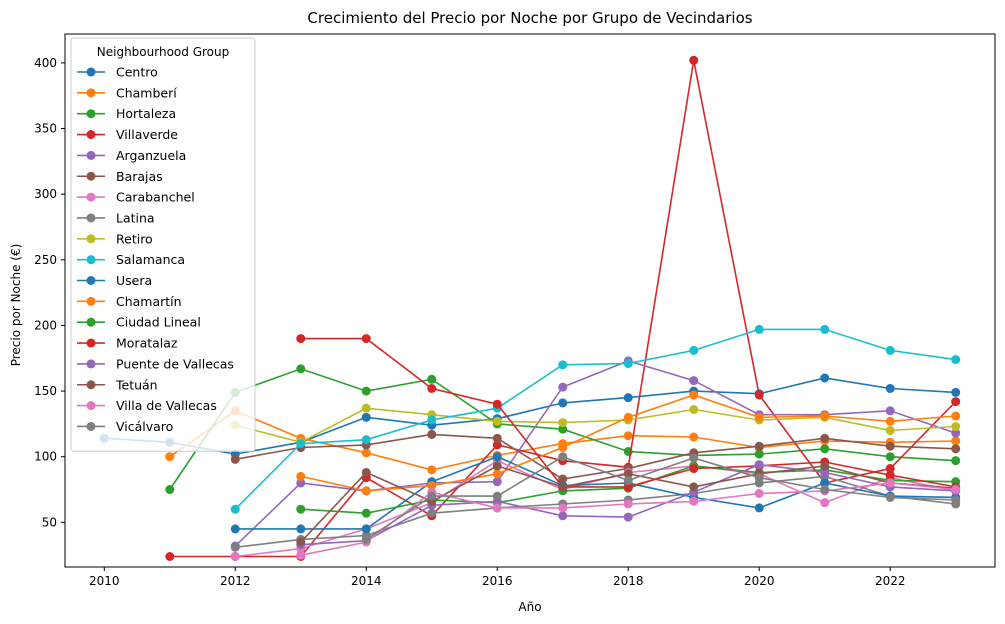 Image resolution: width=1005 pixels, height=624 pixels. I want to click on legend-entry: Barajas, so click(139, 176).